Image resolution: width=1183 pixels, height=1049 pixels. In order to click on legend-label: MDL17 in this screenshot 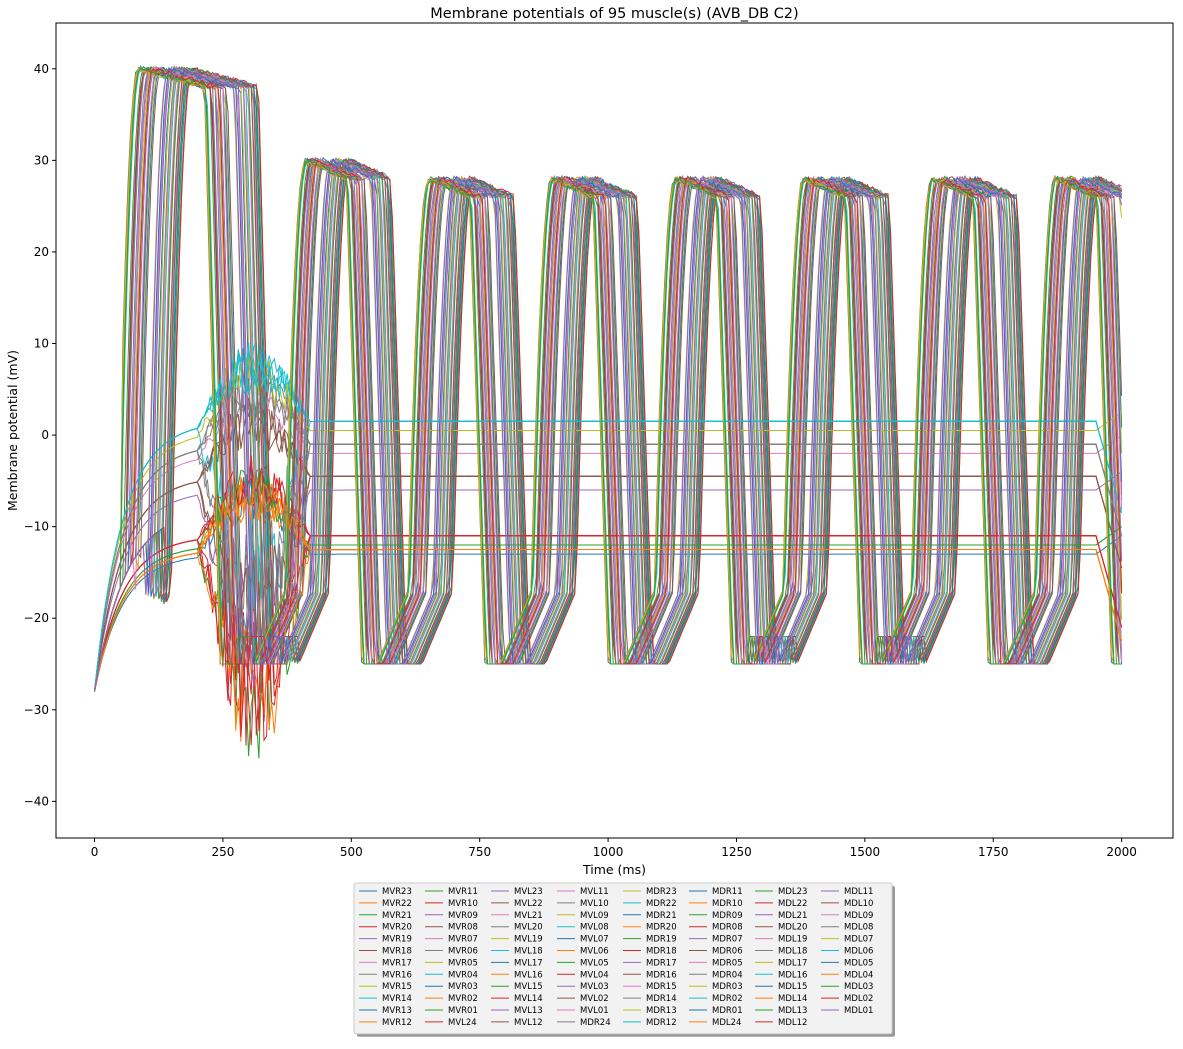, I will do `click(792, 963)`.